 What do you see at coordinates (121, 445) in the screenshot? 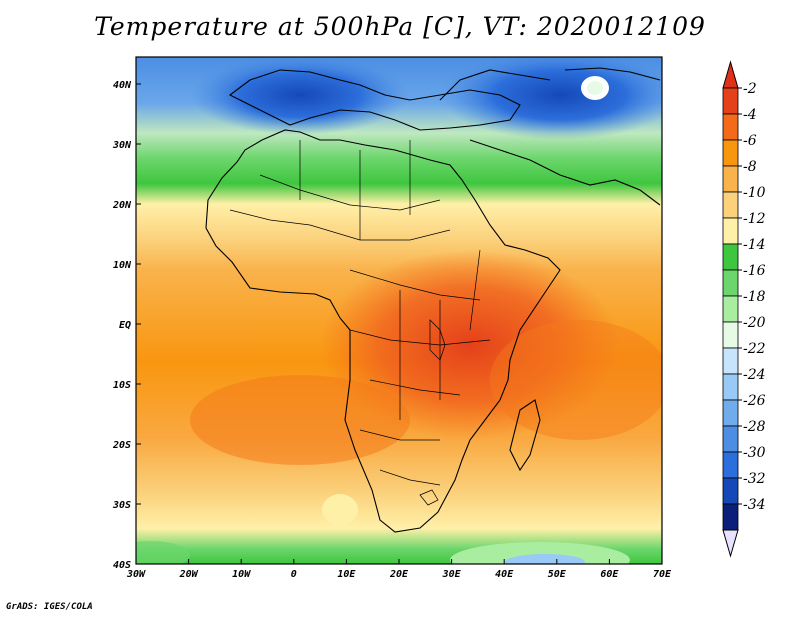
I see `lat-tick-label: 20S` at bounding box center [121, 445].